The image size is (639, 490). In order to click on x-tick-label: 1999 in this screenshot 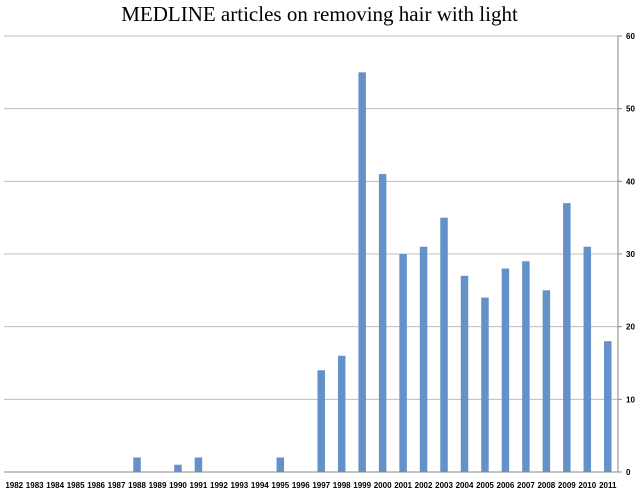, I will do `click(362, 485)`.